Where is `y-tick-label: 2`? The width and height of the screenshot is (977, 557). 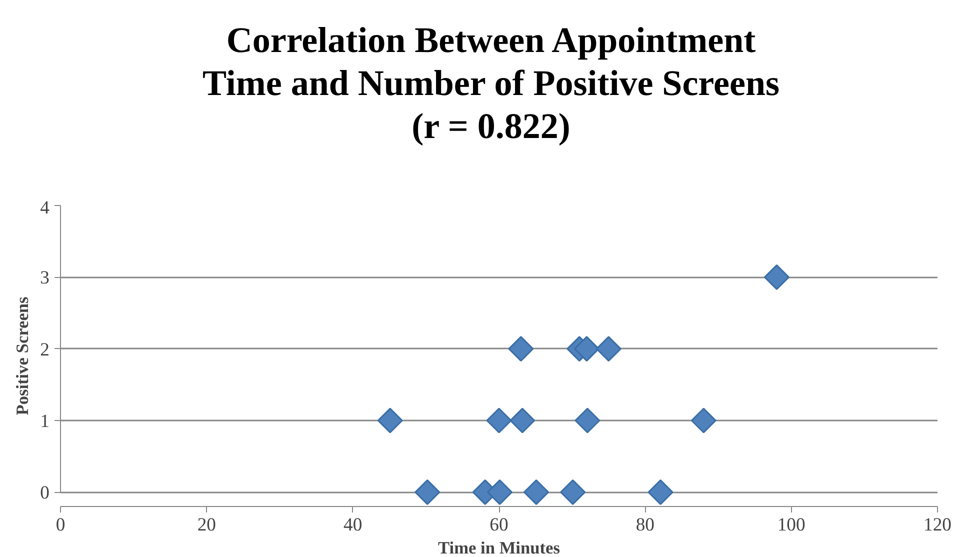 y-tick-label: 2 is located at coordinates (45, 349).